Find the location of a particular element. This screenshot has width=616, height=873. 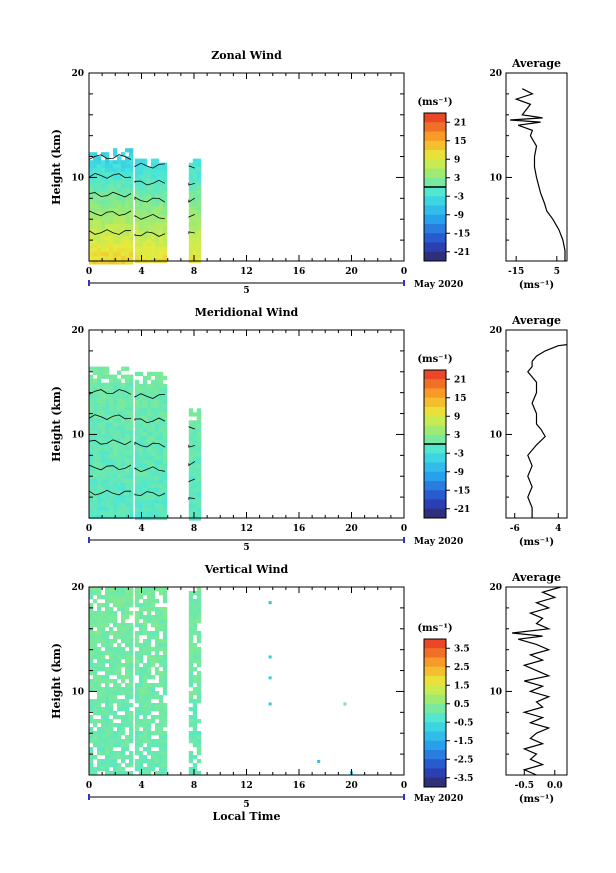

data-block is located at coordinates (151, 681).